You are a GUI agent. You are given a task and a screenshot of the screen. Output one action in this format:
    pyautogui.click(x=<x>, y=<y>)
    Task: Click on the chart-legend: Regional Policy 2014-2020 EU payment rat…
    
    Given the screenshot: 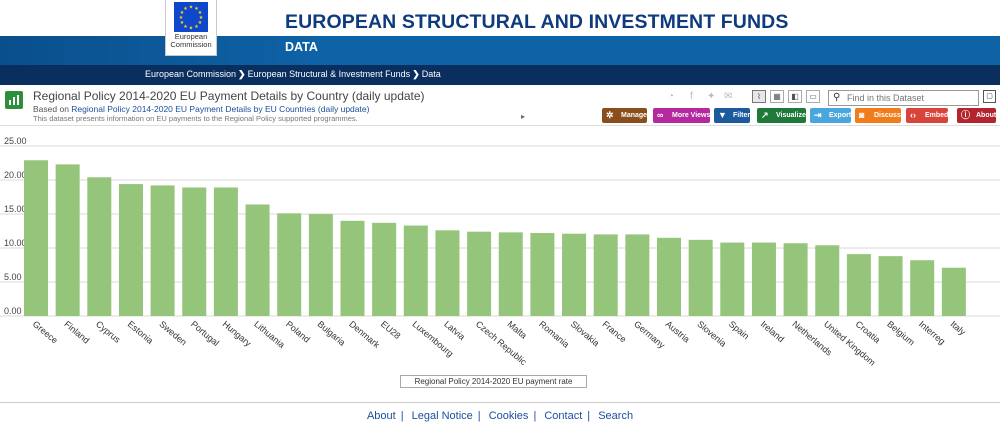 What is the action you would take?
    pyautogui.click(x=493, y=381)
    